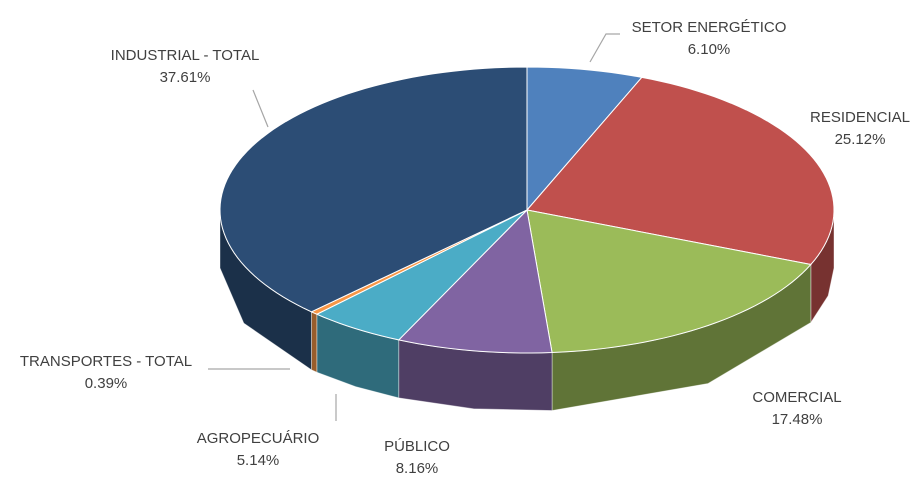  I want to click on slice-value-label: 17.48%, so click(797, 419).